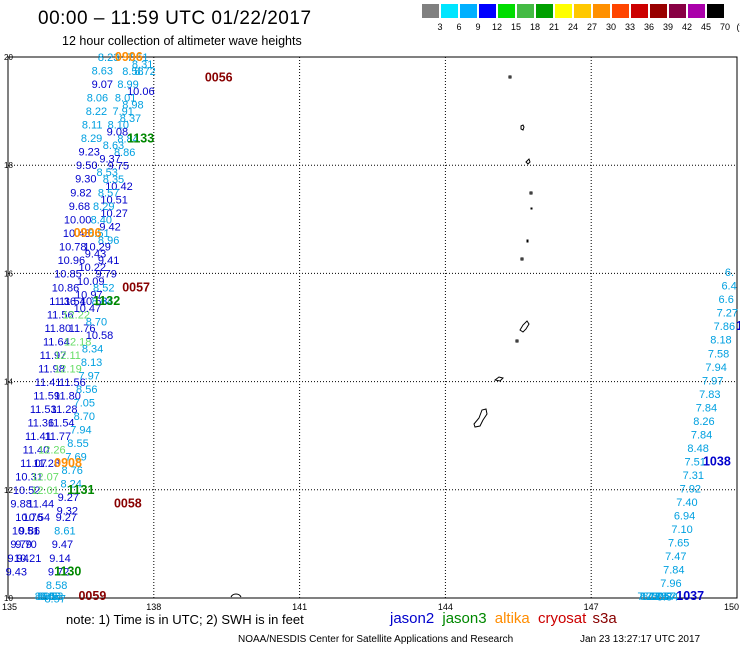  I want to click on pass-time-label: 1132, so click(106, 301).